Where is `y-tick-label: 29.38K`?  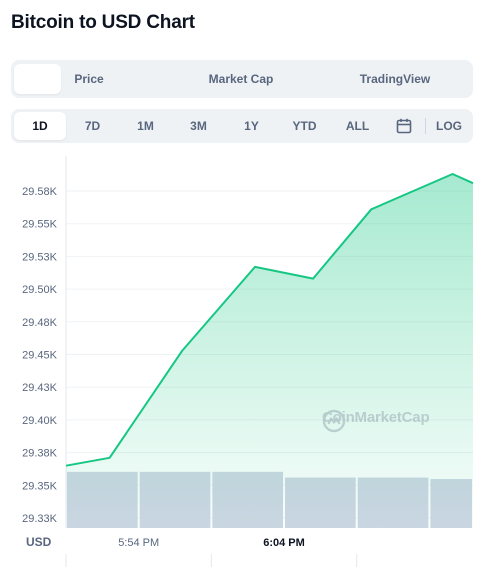 y-tick-label: 29.38K is located at coordinates (40, 454).